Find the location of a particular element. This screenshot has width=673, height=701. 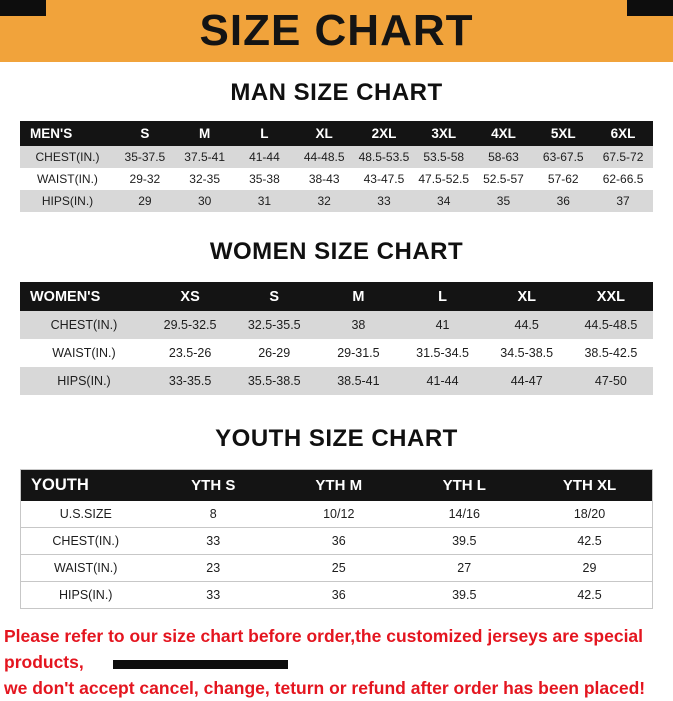

table-header-cell: XS is located at coordinates (190, 296).